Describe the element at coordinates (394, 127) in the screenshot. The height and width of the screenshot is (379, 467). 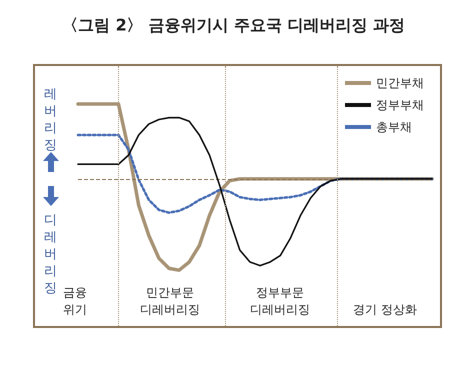
I see `legend-label: 총부채` at that location.